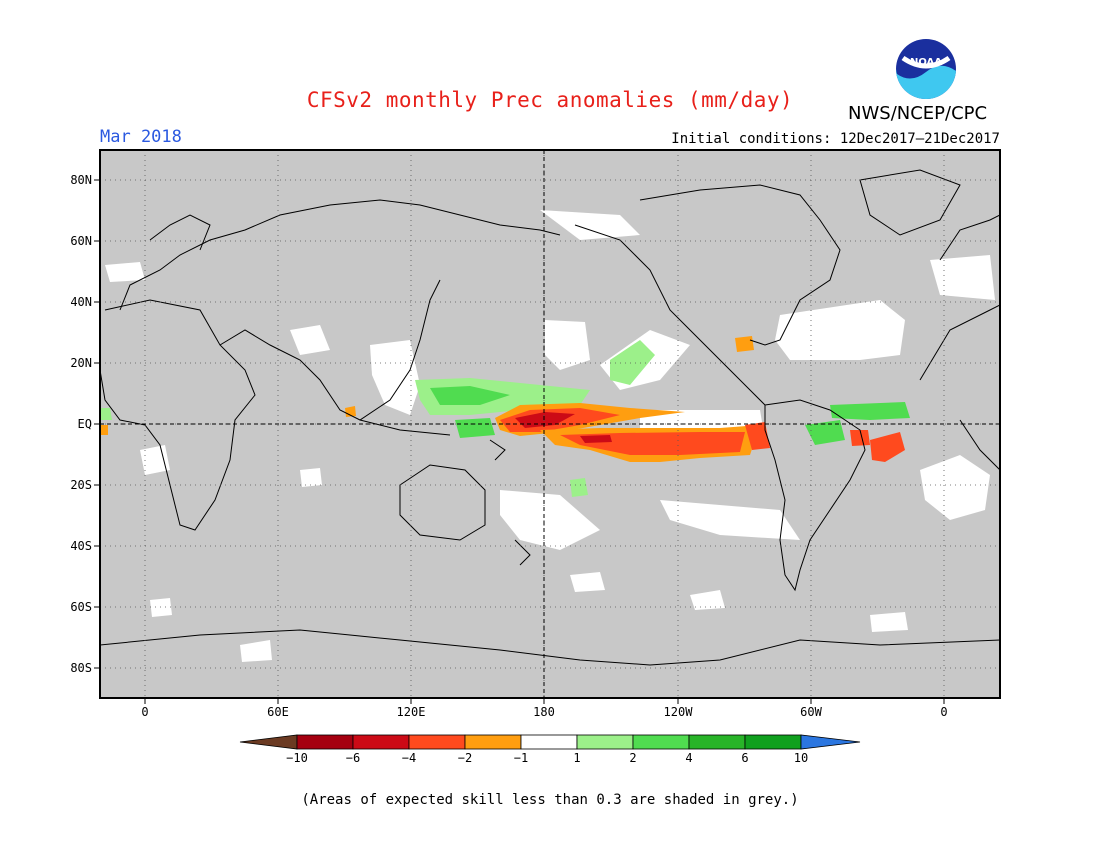  I want to click on colorbar-label: 6, so click(744, 758).